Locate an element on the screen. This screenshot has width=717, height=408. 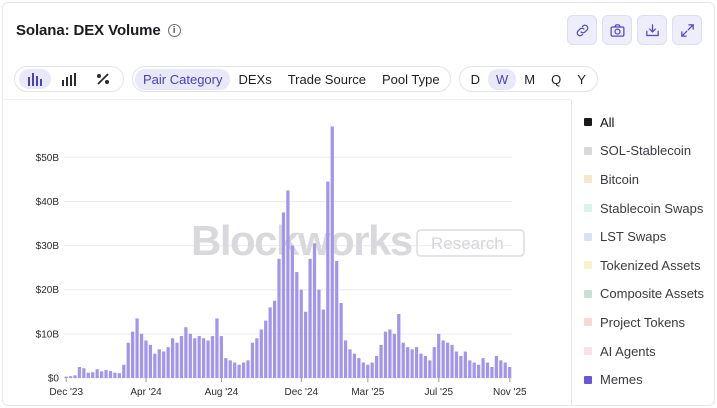
legend-item-tokenized-assets: Tokenized Assets is located at coordinates (644, 265).